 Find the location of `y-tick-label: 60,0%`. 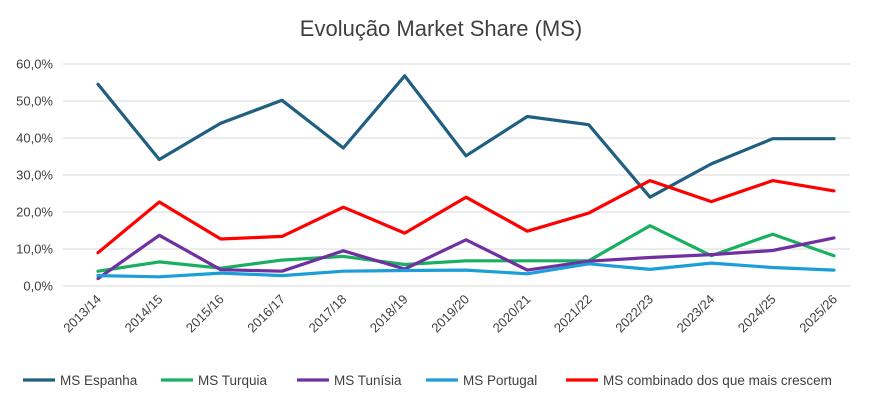

y-tick-label: 60,0% is located at coordinates (34, 64).